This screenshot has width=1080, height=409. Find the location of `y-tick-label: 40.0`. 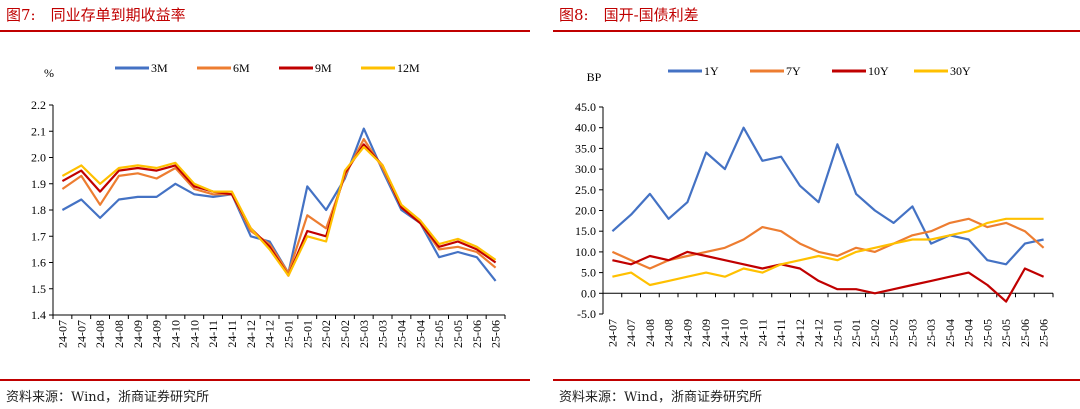

y-tick-label: 40.0 is located at coordinates (585, 128).